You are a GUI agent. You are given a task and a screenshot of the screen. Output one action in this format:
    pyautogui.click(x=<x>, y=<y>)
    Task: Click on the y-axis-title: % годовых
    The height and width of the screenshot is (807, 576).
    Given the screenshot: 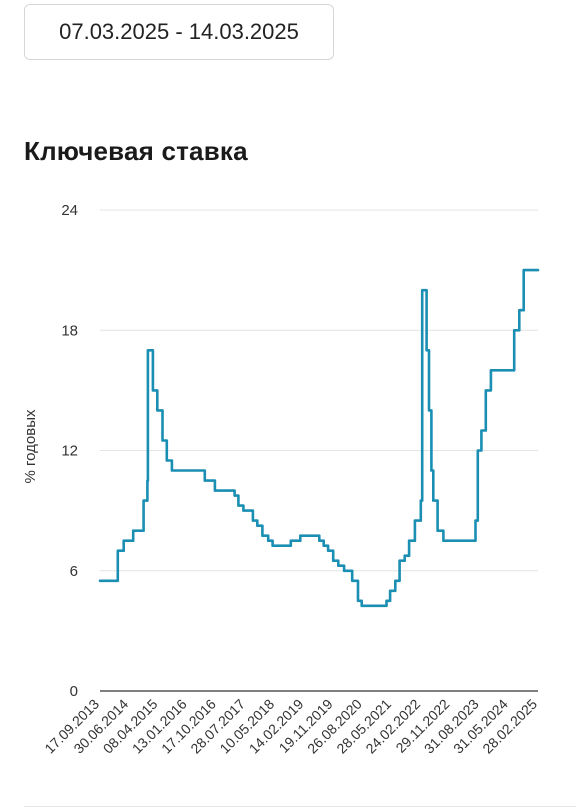 What is the action you would take?
    pyautogui.click(x=30, y=446)
    